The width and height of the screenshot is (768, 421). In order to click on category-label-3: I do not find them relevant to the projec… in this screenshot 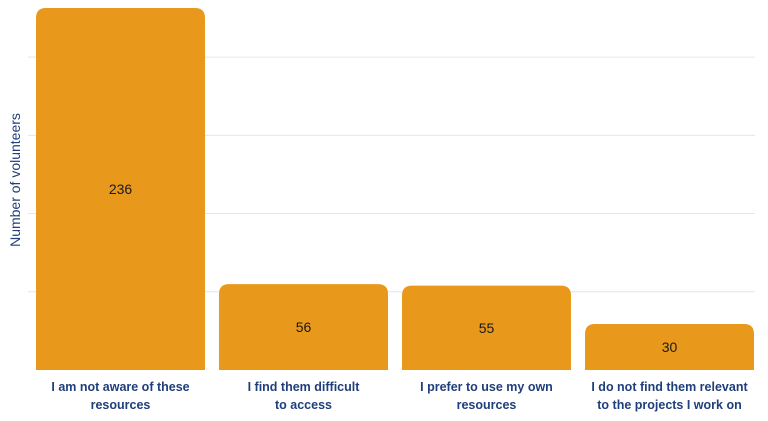, I will do `click(670, 396)`.